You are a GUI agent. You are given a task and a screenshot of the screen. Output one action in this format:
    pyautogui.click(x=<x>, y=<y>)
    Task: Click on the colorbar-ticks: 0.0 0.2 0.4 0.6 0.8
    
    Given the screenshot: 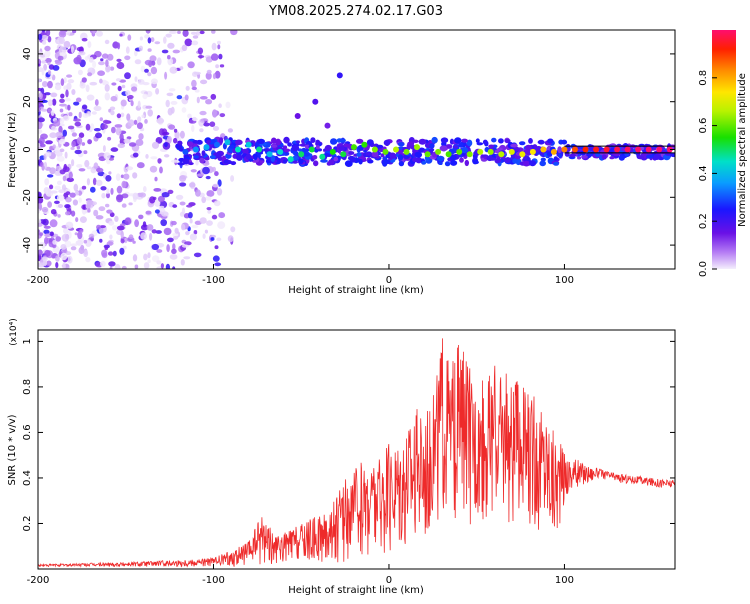 What is the action you would take?
    pyautogui.click(x=707, y=173)
    